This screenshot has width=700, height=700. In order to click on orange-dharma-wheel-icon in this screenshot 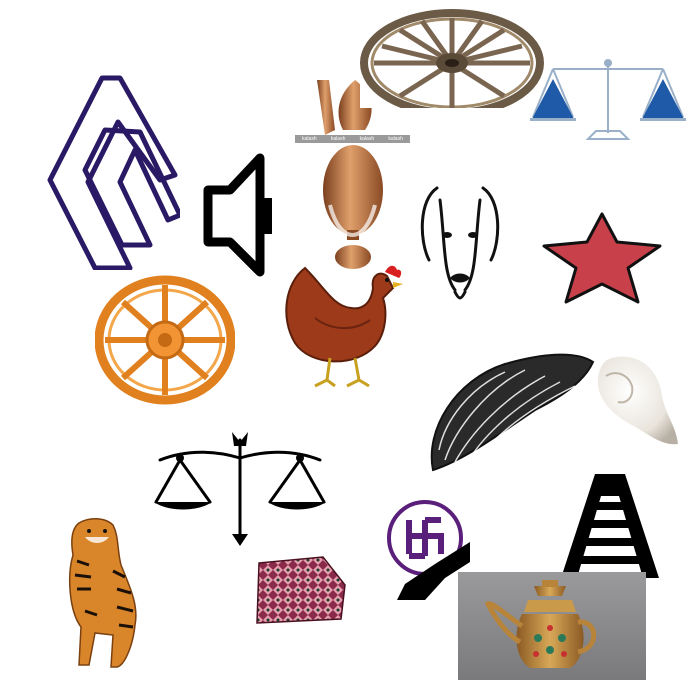, I will do `click(165, 340)`.